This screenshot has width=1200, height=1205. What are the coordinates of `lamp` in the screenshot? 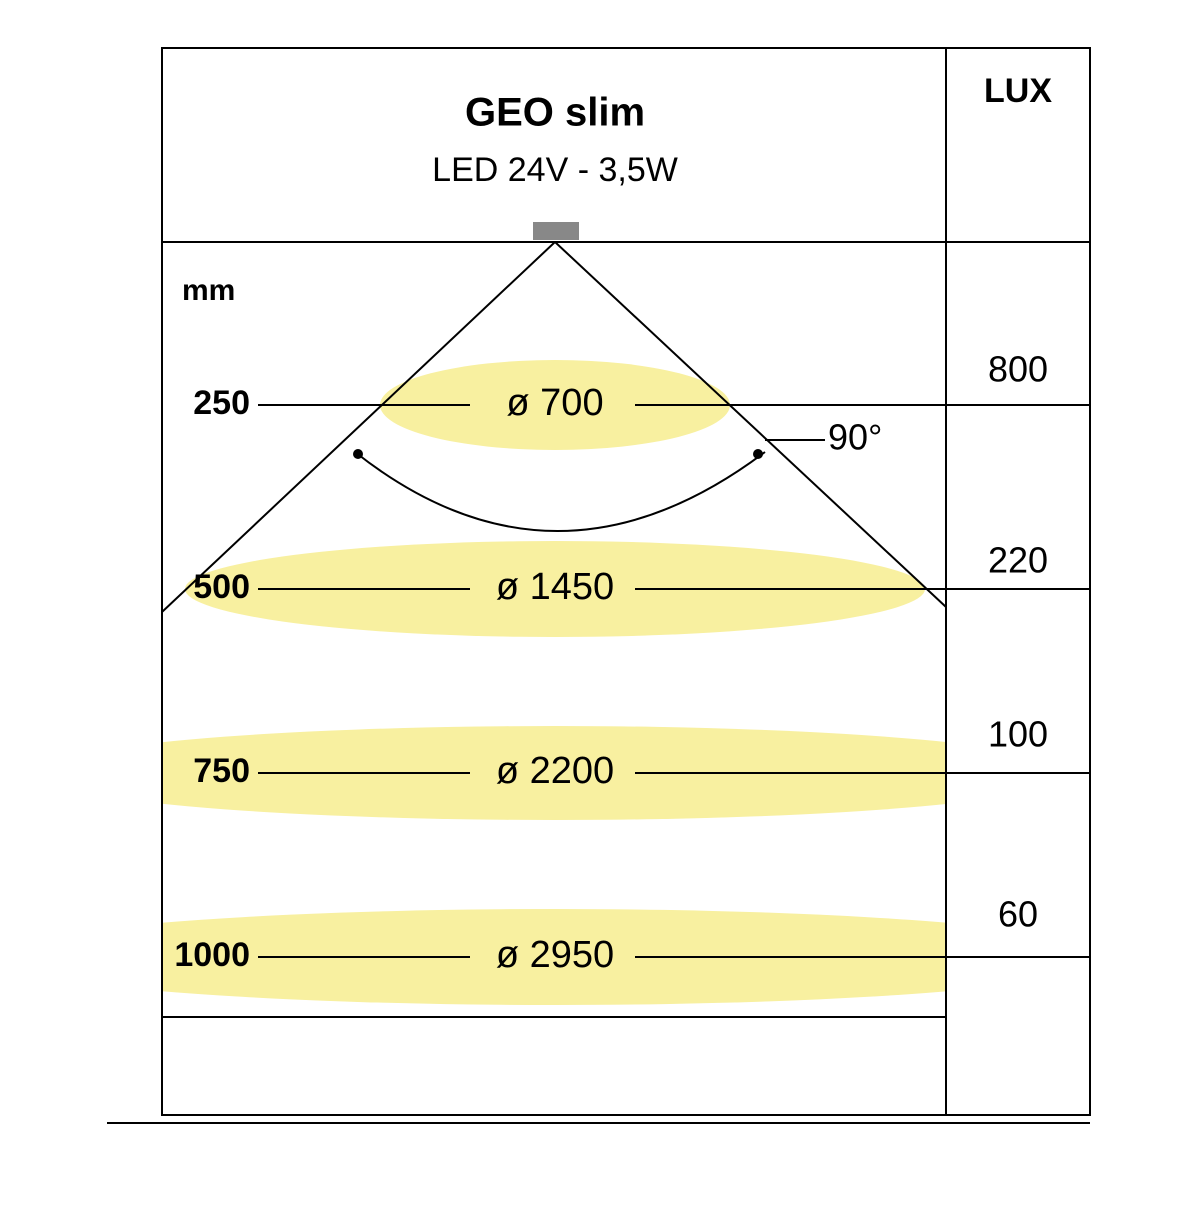 It's located at (556, 231).